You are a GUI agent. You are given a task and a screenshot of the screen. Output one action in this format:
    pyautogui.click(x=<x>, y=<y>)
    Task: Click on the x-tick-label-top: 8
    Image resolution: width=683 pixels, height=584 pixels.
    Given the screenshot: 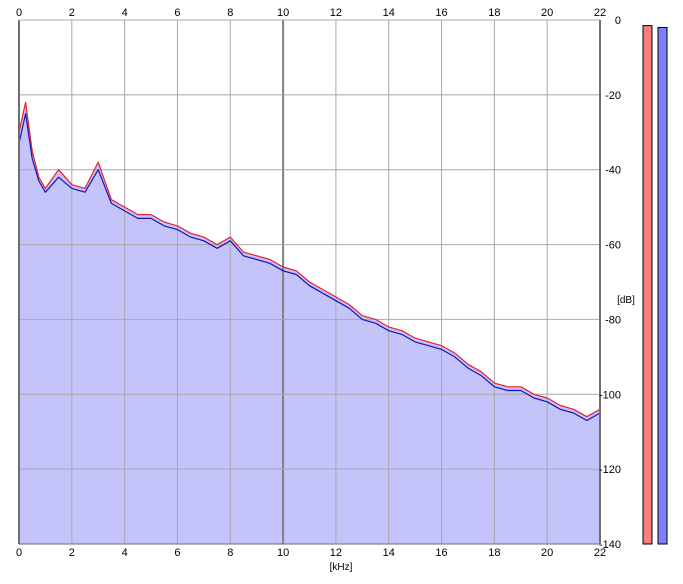 What is the action you would take?
    pyautogui.click(x=230, y=13)
    